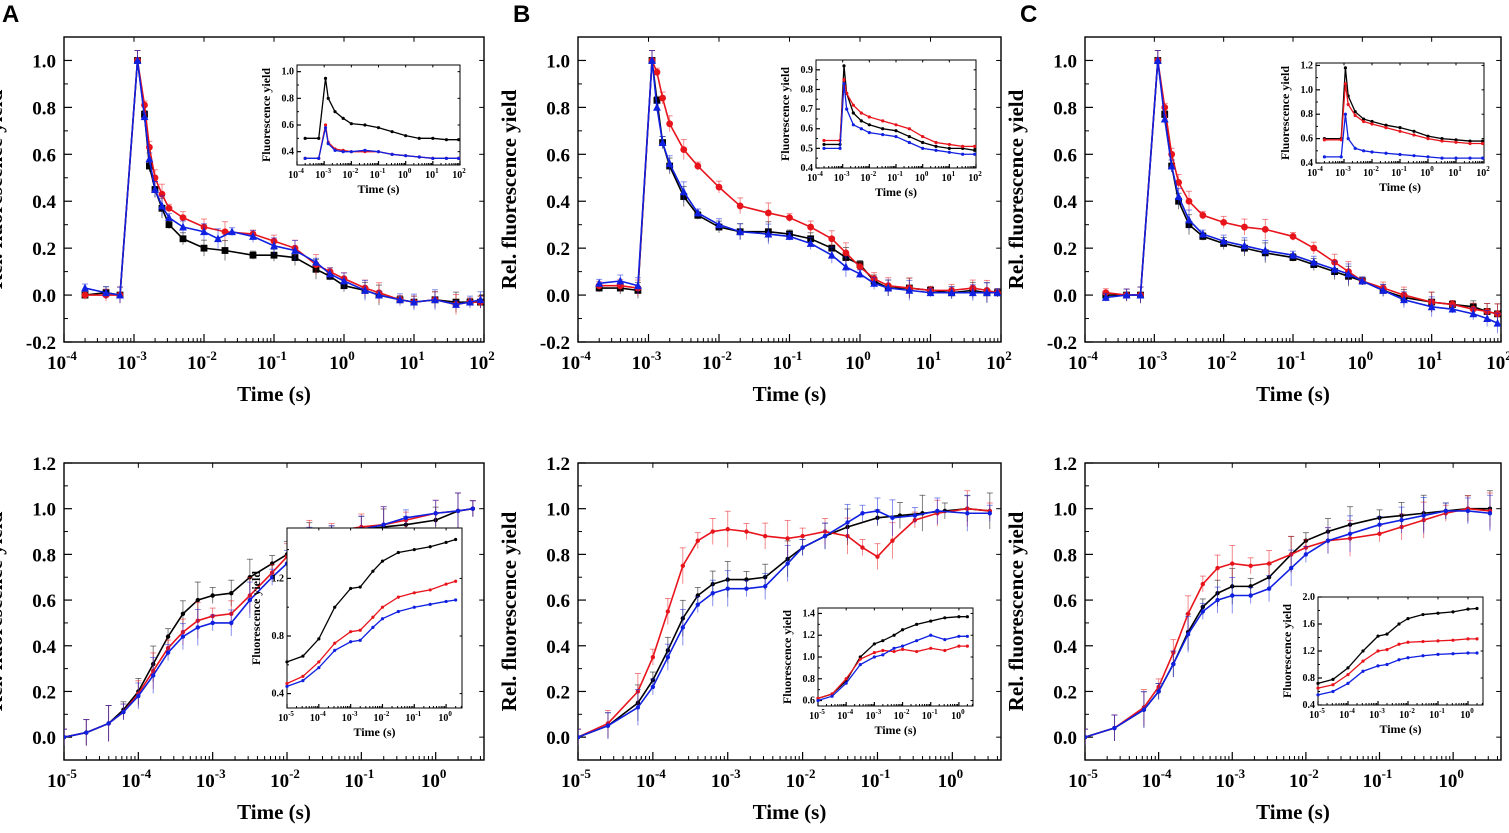 The image size is (1509, 833). What do you see at coordinates (790, 812) in the screenshot?
I see `x-axis-title: Time (s)` at bounding box center [790, 812].